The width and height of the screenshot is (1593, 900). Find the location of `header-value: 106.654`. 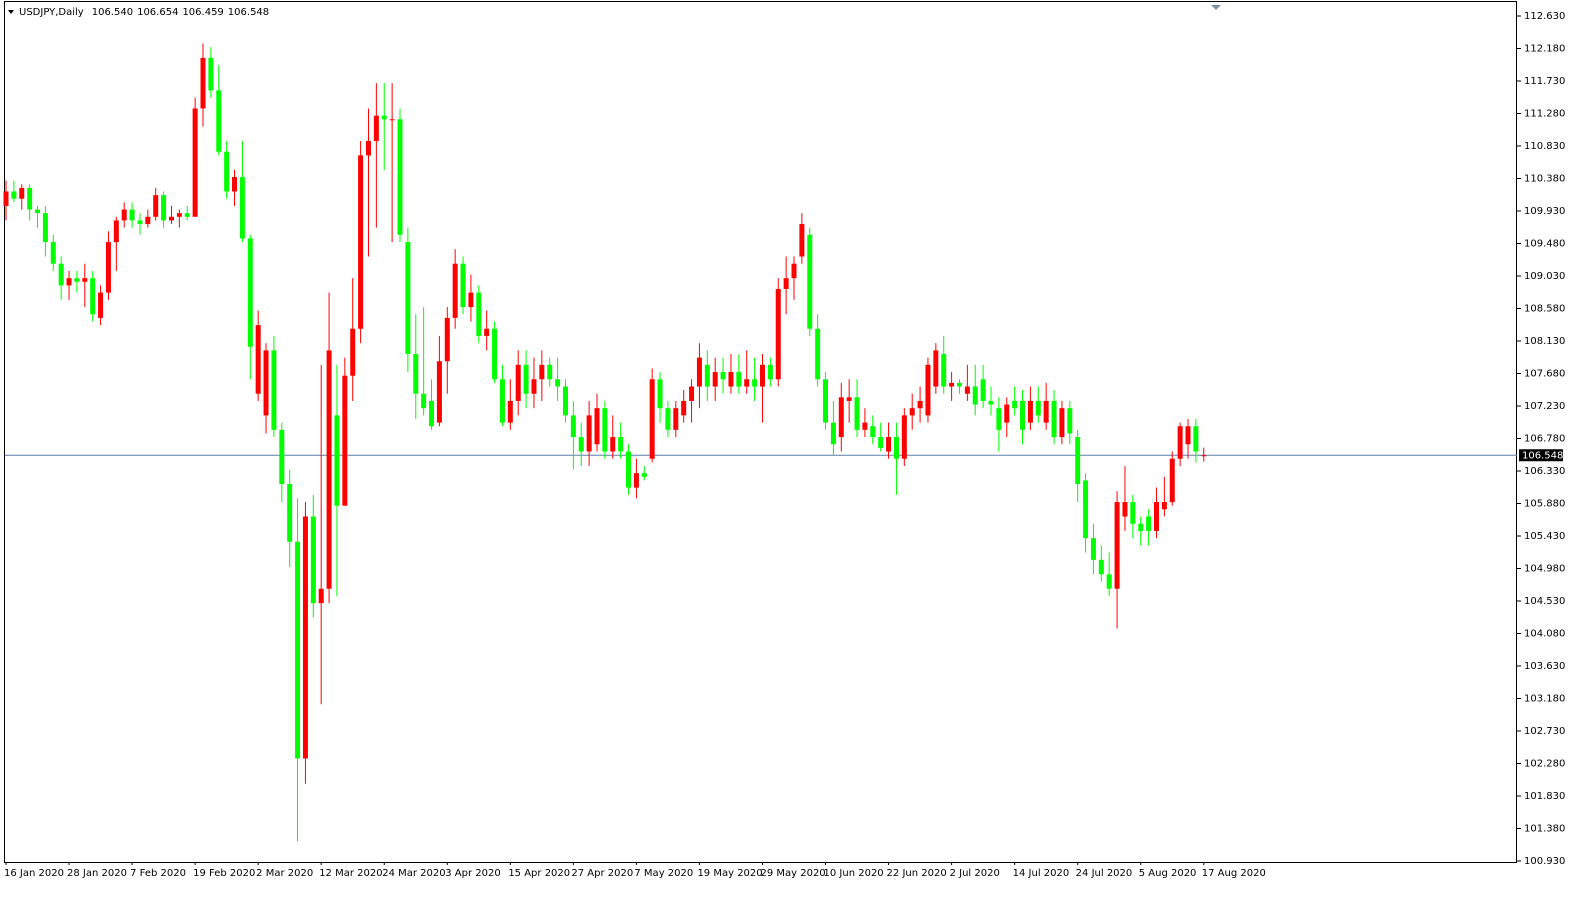

header-value: 106.654 is located at coordinates (157, 12).